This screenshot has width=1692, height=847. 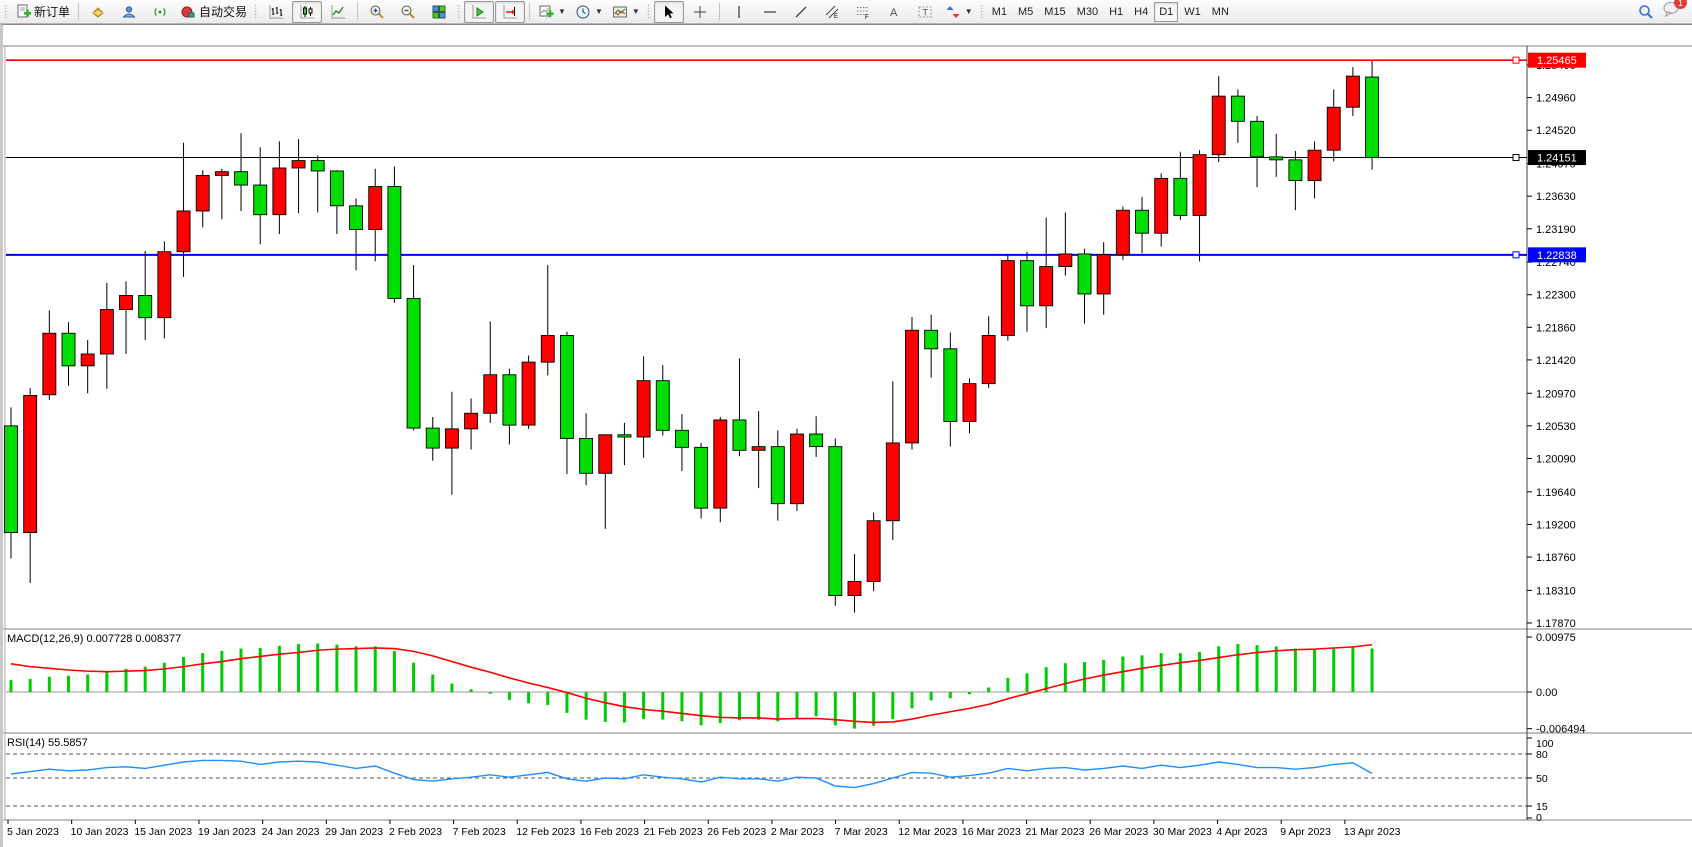 I want to click on autotrading-button: 自动交易, so click(x=213, y=12).